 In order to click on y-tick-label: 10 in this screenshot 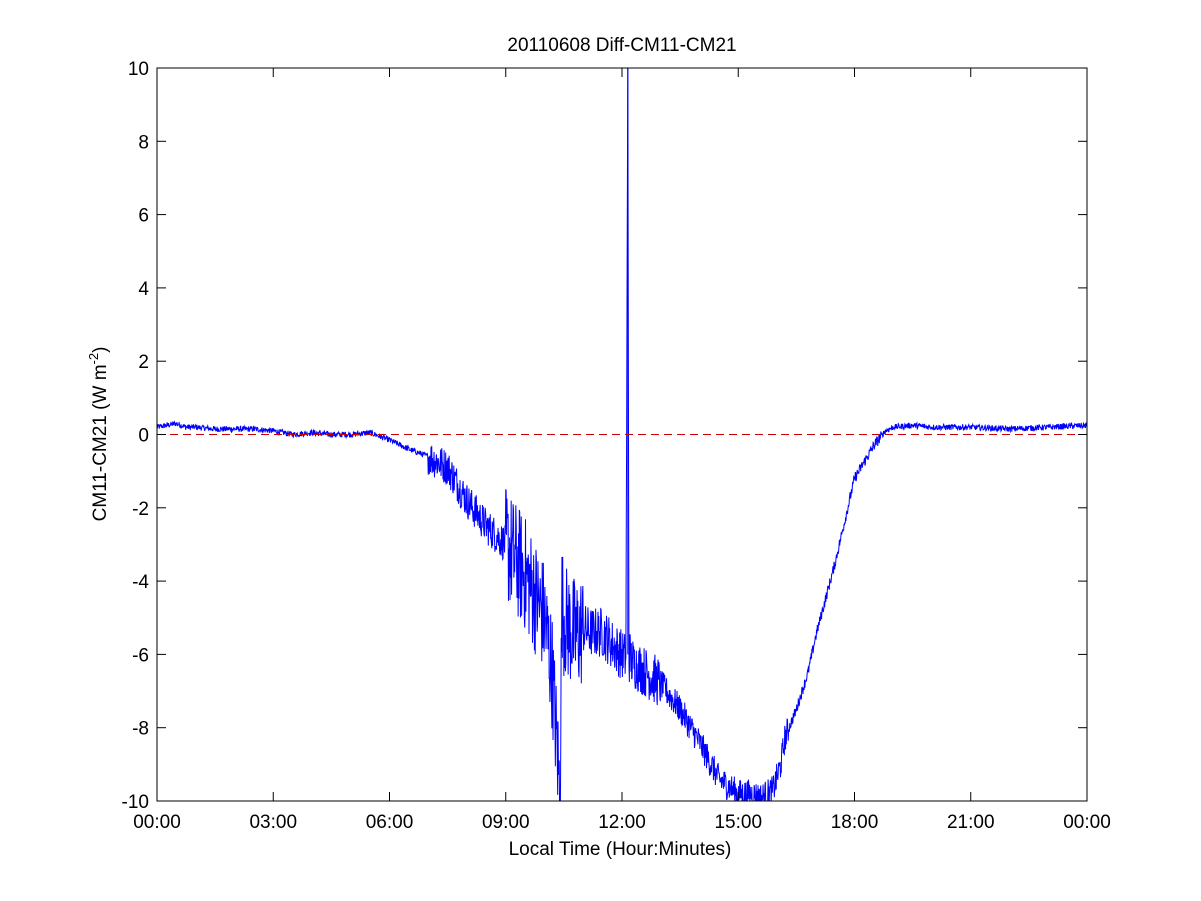, I will do `click(138, 69)`.